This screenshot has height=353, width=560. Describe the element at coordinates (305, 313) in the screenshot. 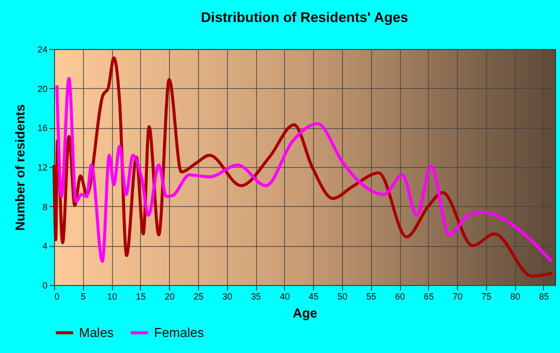

I see `x-axis-title: Age` at that location.